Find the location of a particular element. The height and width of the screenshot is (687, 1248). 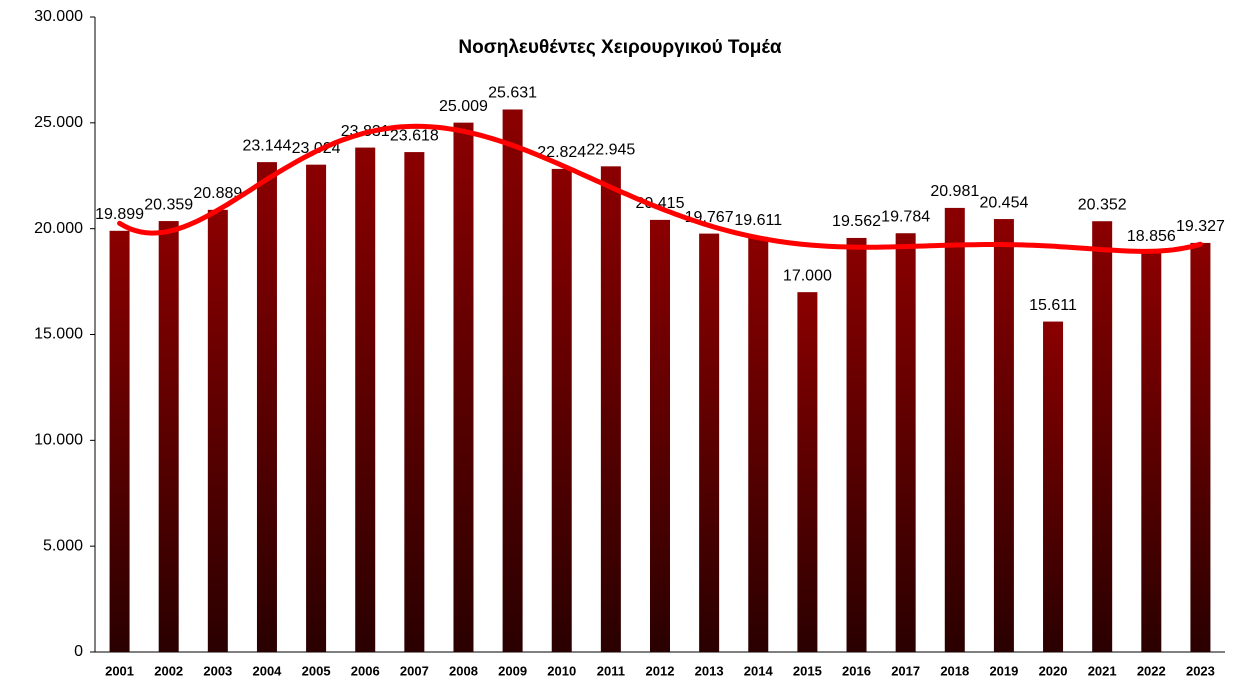

data-label: 22.945 is located at coordinates (610, 150).